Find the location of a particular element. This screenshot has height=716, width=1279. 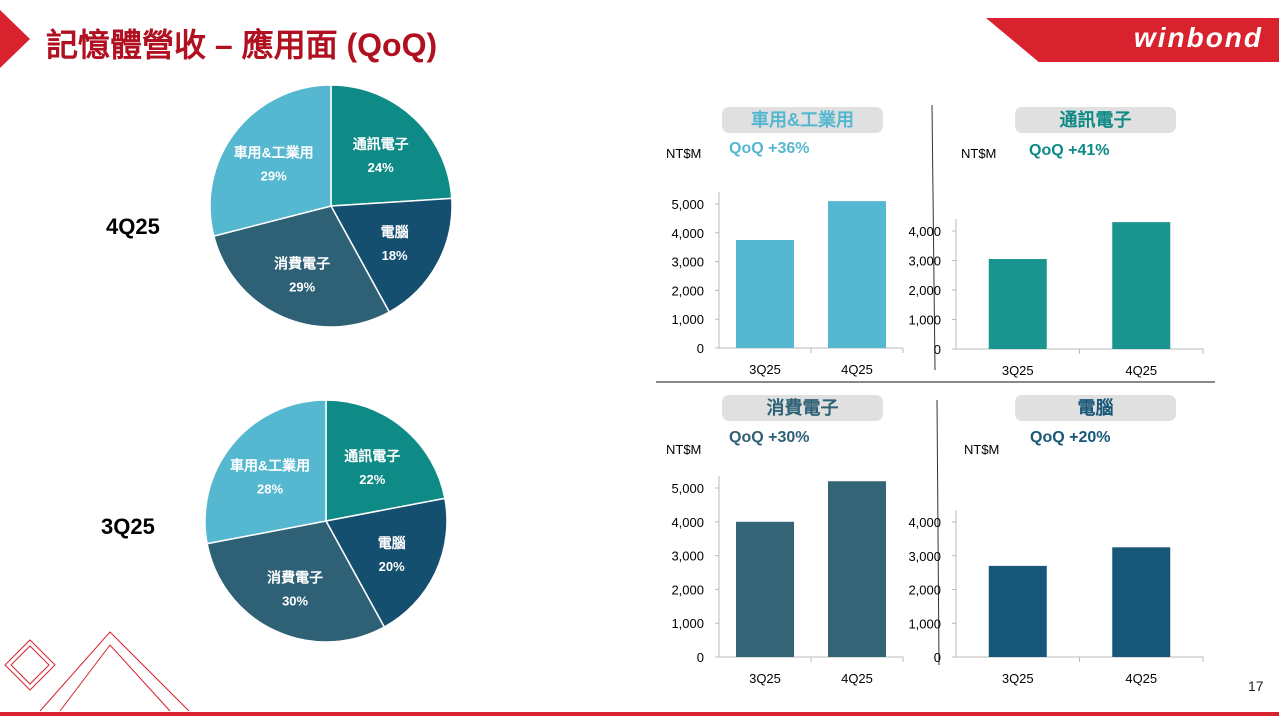

bar-chart-車用&工業用: 0 1,000 2,000 3,000 4,000 5,000 3Q25 4Q25 is located at coordinates (787, 284).